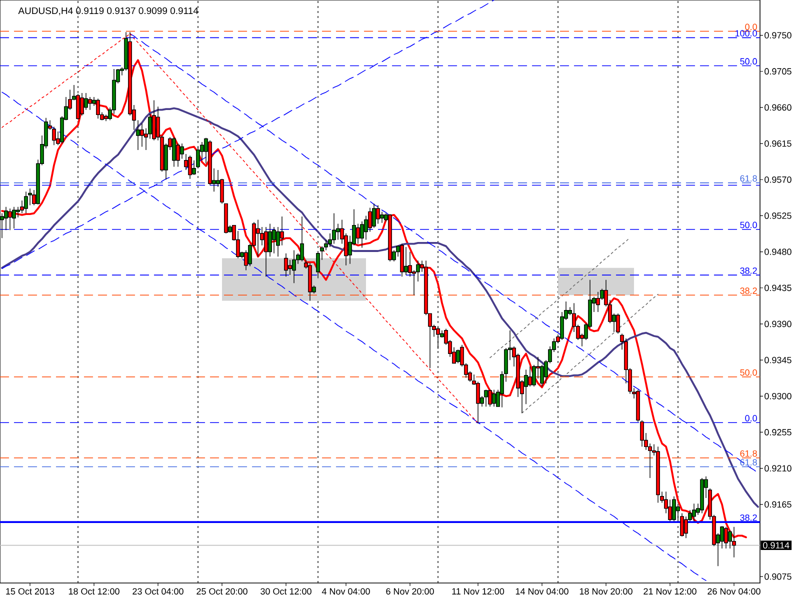  I want to click on x-tick-label: 14 Nov 04:00, so click(542, 591).